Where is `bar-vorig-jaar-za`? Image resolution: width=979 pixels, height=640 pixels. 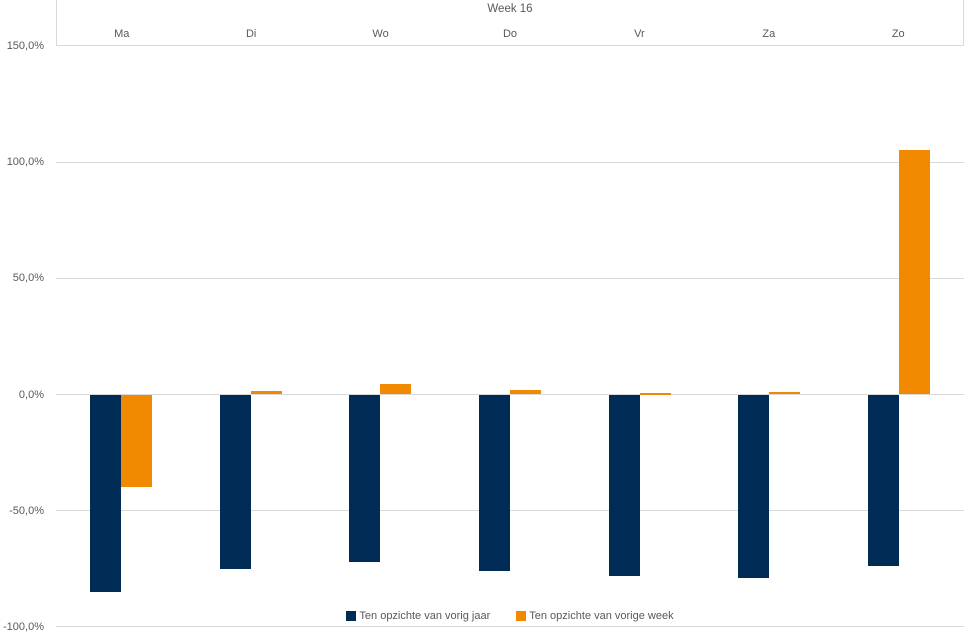 bar-vorig-jaar-za is located at coordinates (754, 486).